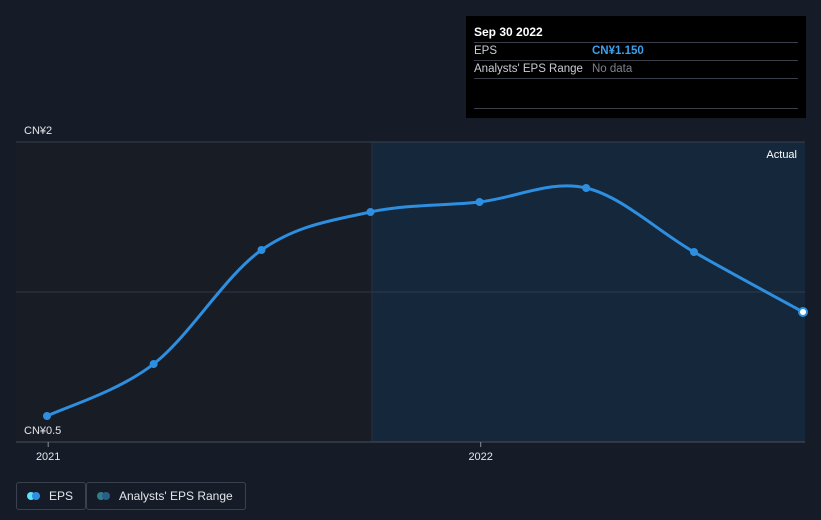 The image size is (821, 520). I want to click on eps-legend-dot-a, so click(31, 496).